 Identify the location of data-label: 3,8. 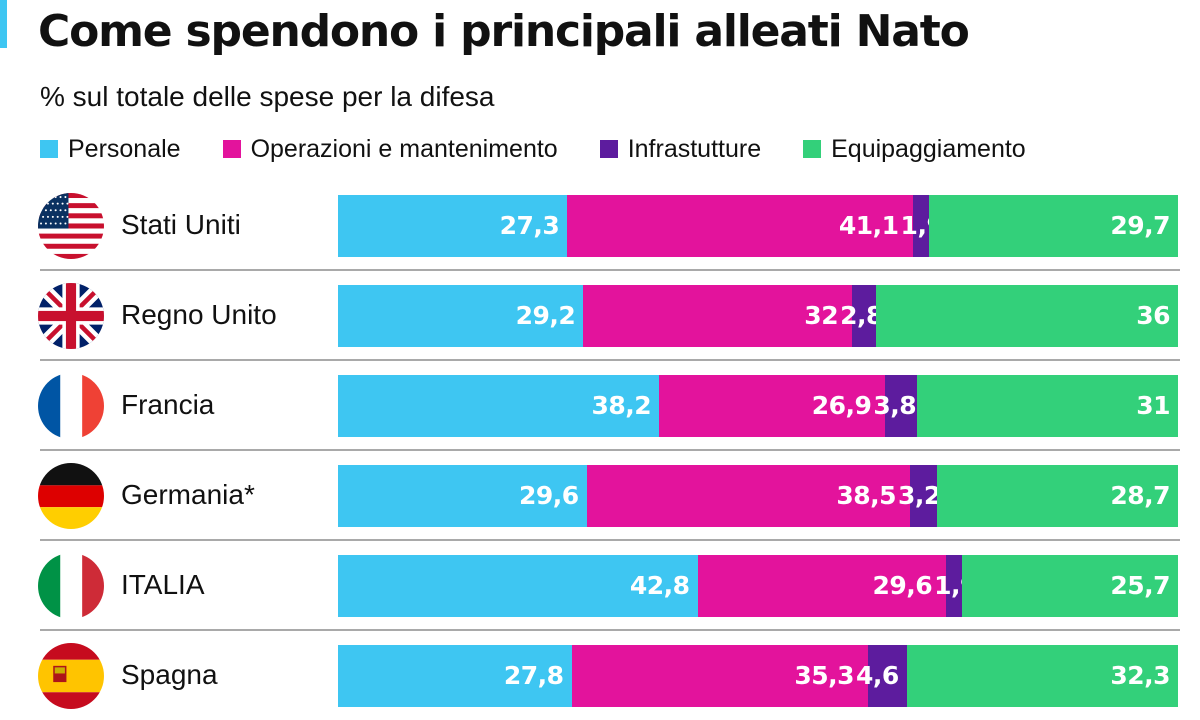
(895, 405).